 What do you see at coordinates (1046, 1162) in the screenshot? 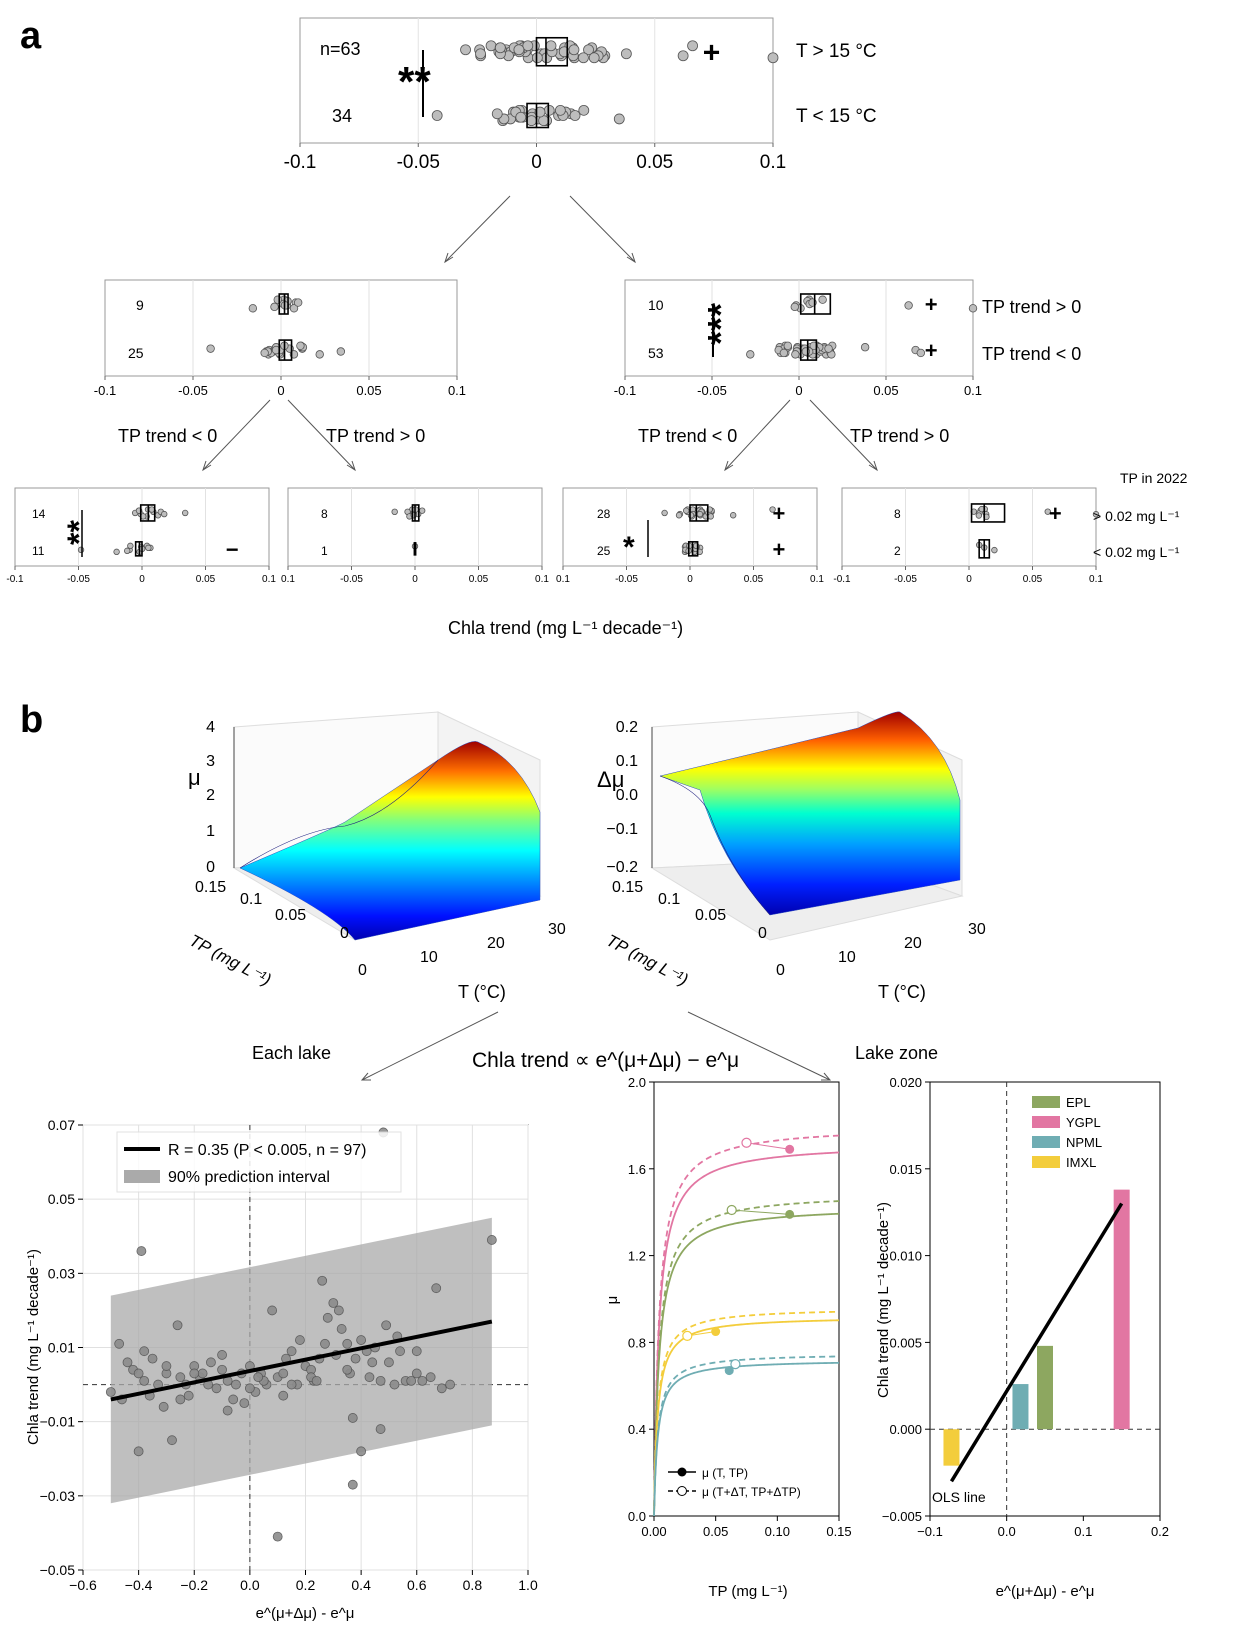
I see `legend-swatch-IMXL` at bounding box center [1046, 1162].